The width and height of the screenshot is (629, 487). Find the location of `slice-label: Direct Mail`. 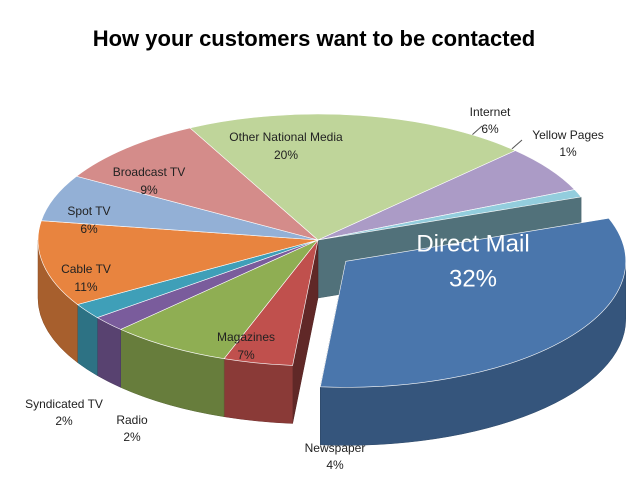

slice-label: Direct Mail is located at coordinates (472, 243).